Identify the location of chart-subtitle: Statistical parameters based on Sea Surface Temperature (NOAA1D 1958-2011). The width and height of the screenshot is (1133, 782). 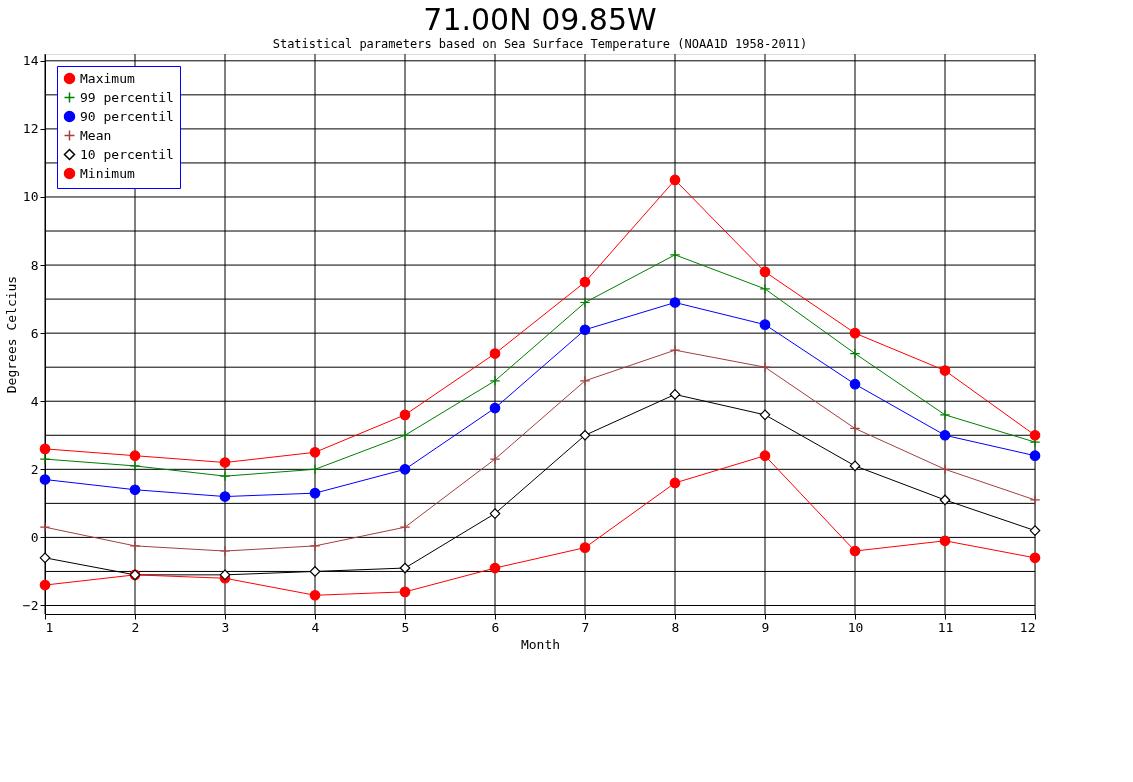
(540, 43).